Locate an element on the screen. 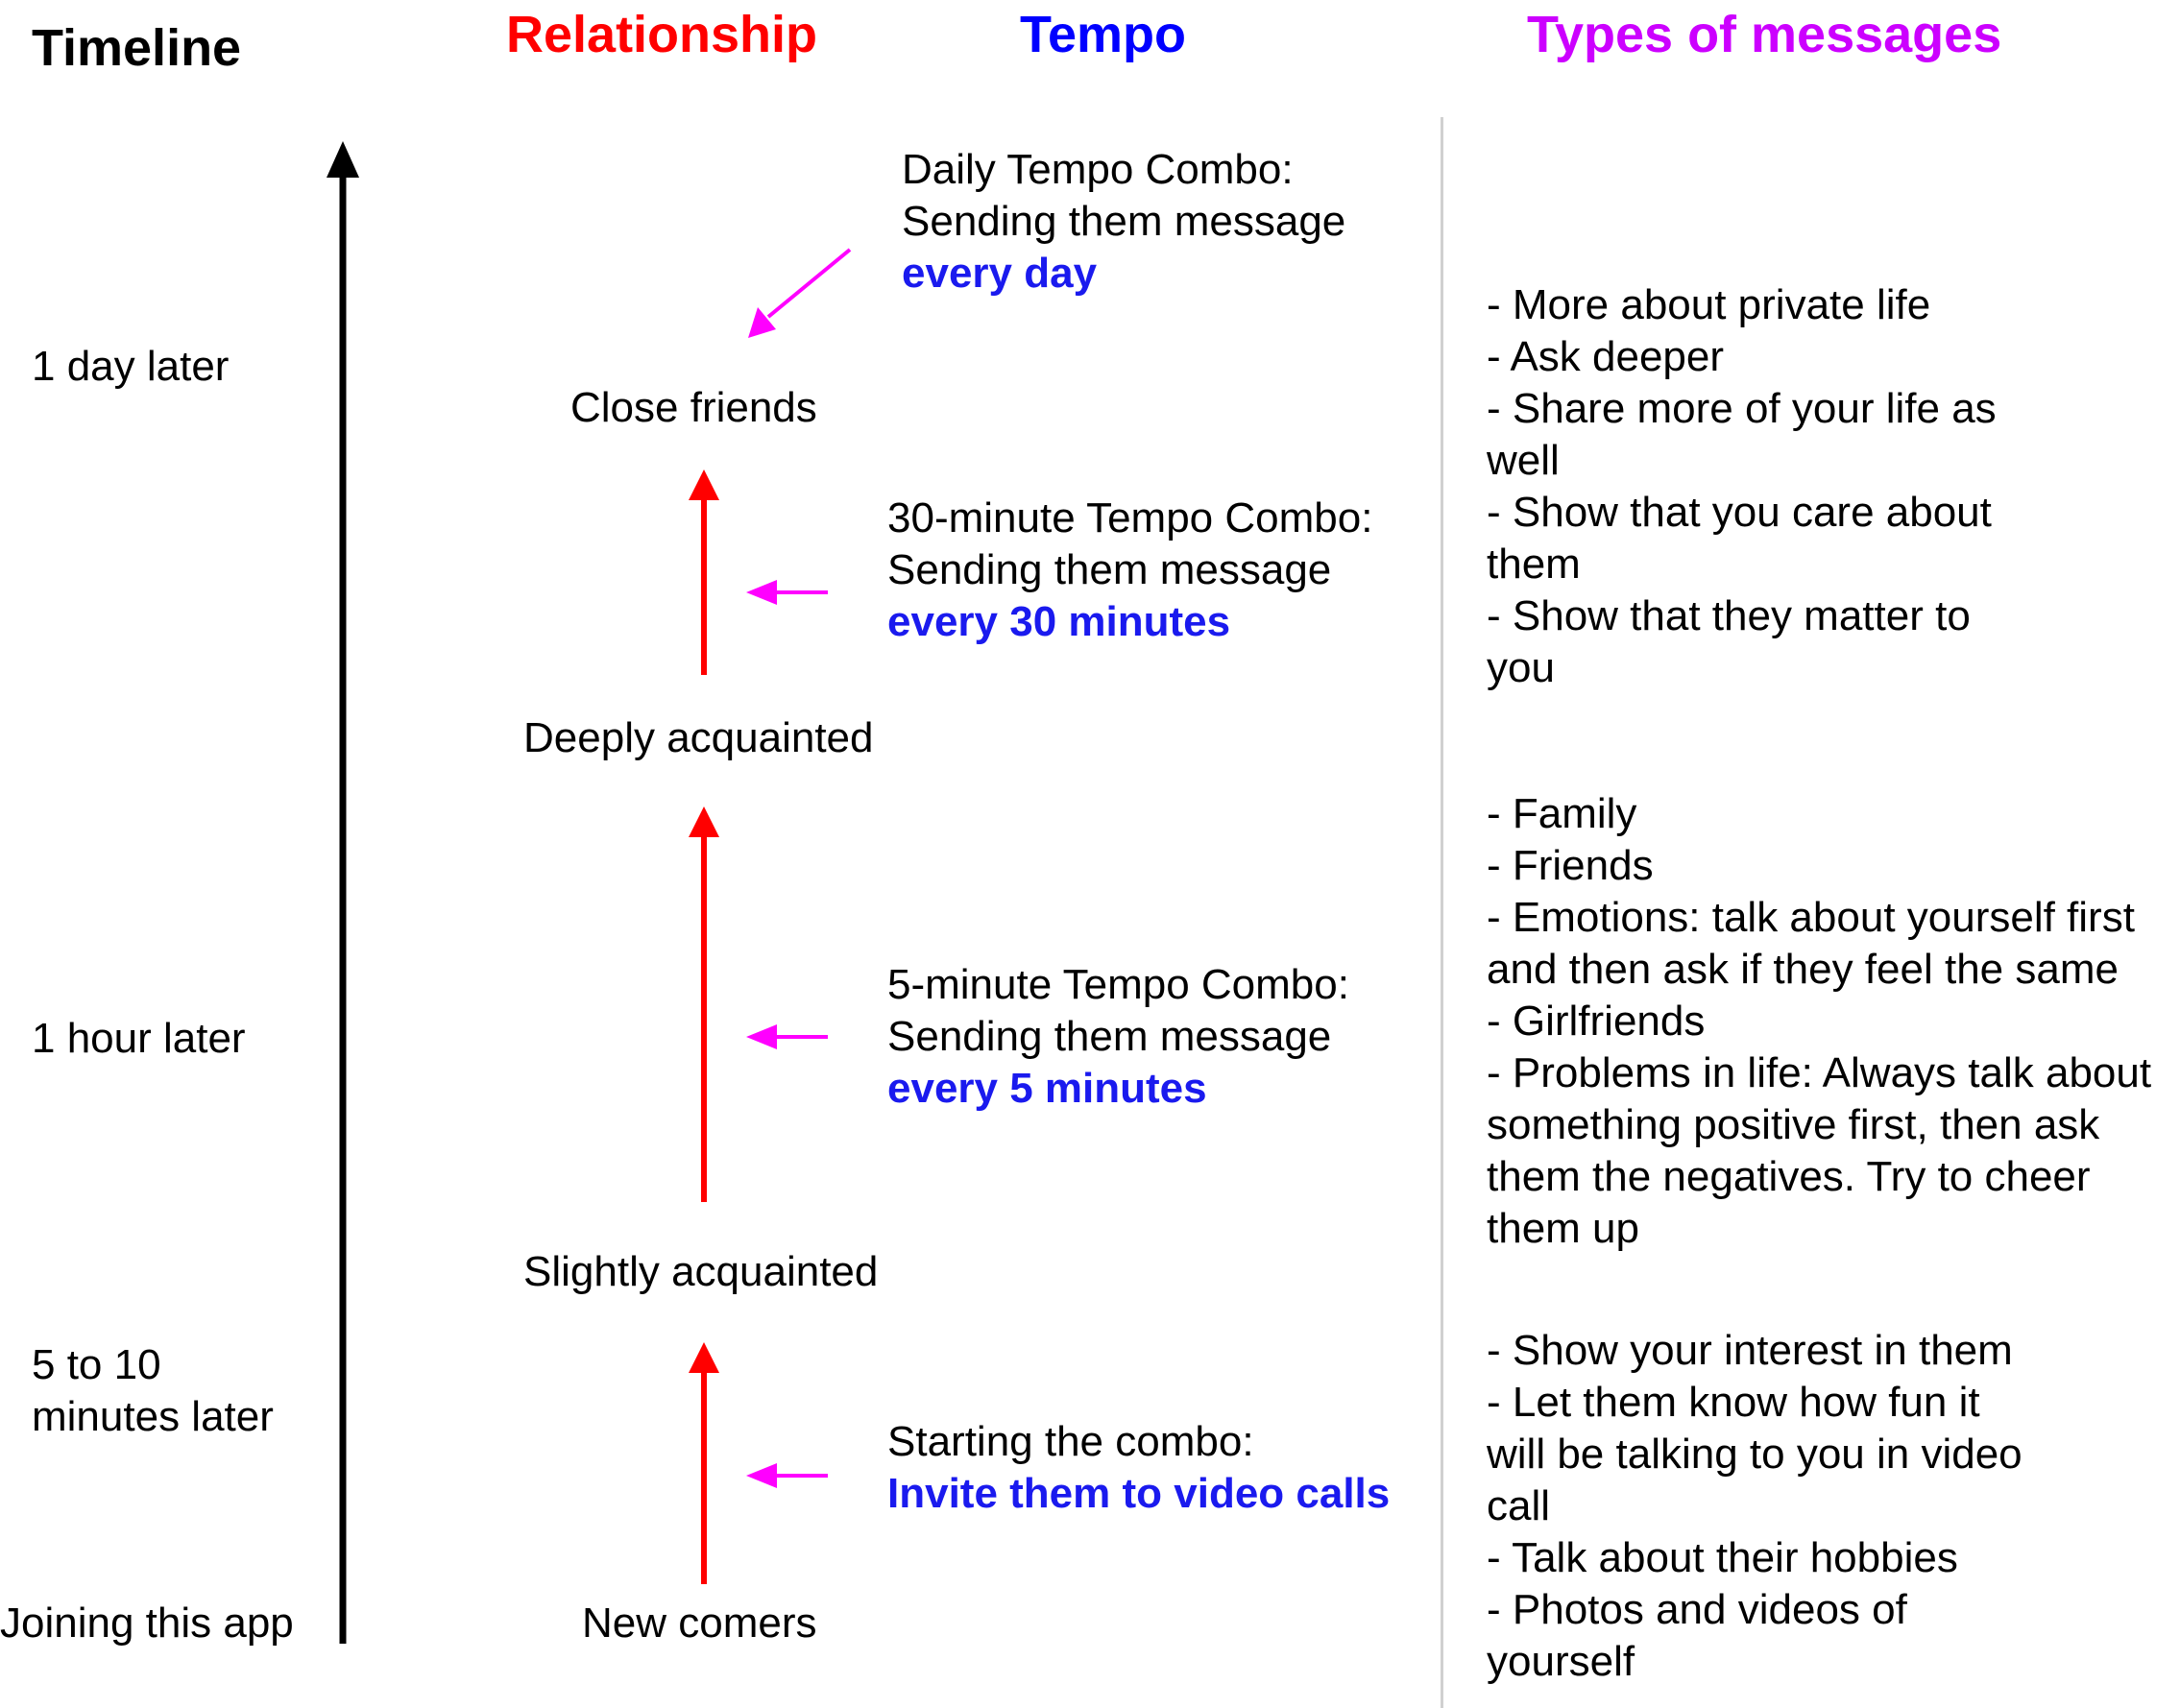  message-line: them the negatives. Try to cheer is located at coordinates (1789, 1176).